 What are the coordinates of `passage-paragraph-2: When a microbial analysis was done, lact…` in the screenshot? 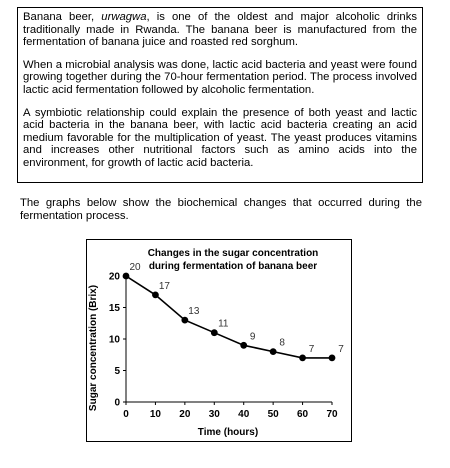 It's located at (220, 78).